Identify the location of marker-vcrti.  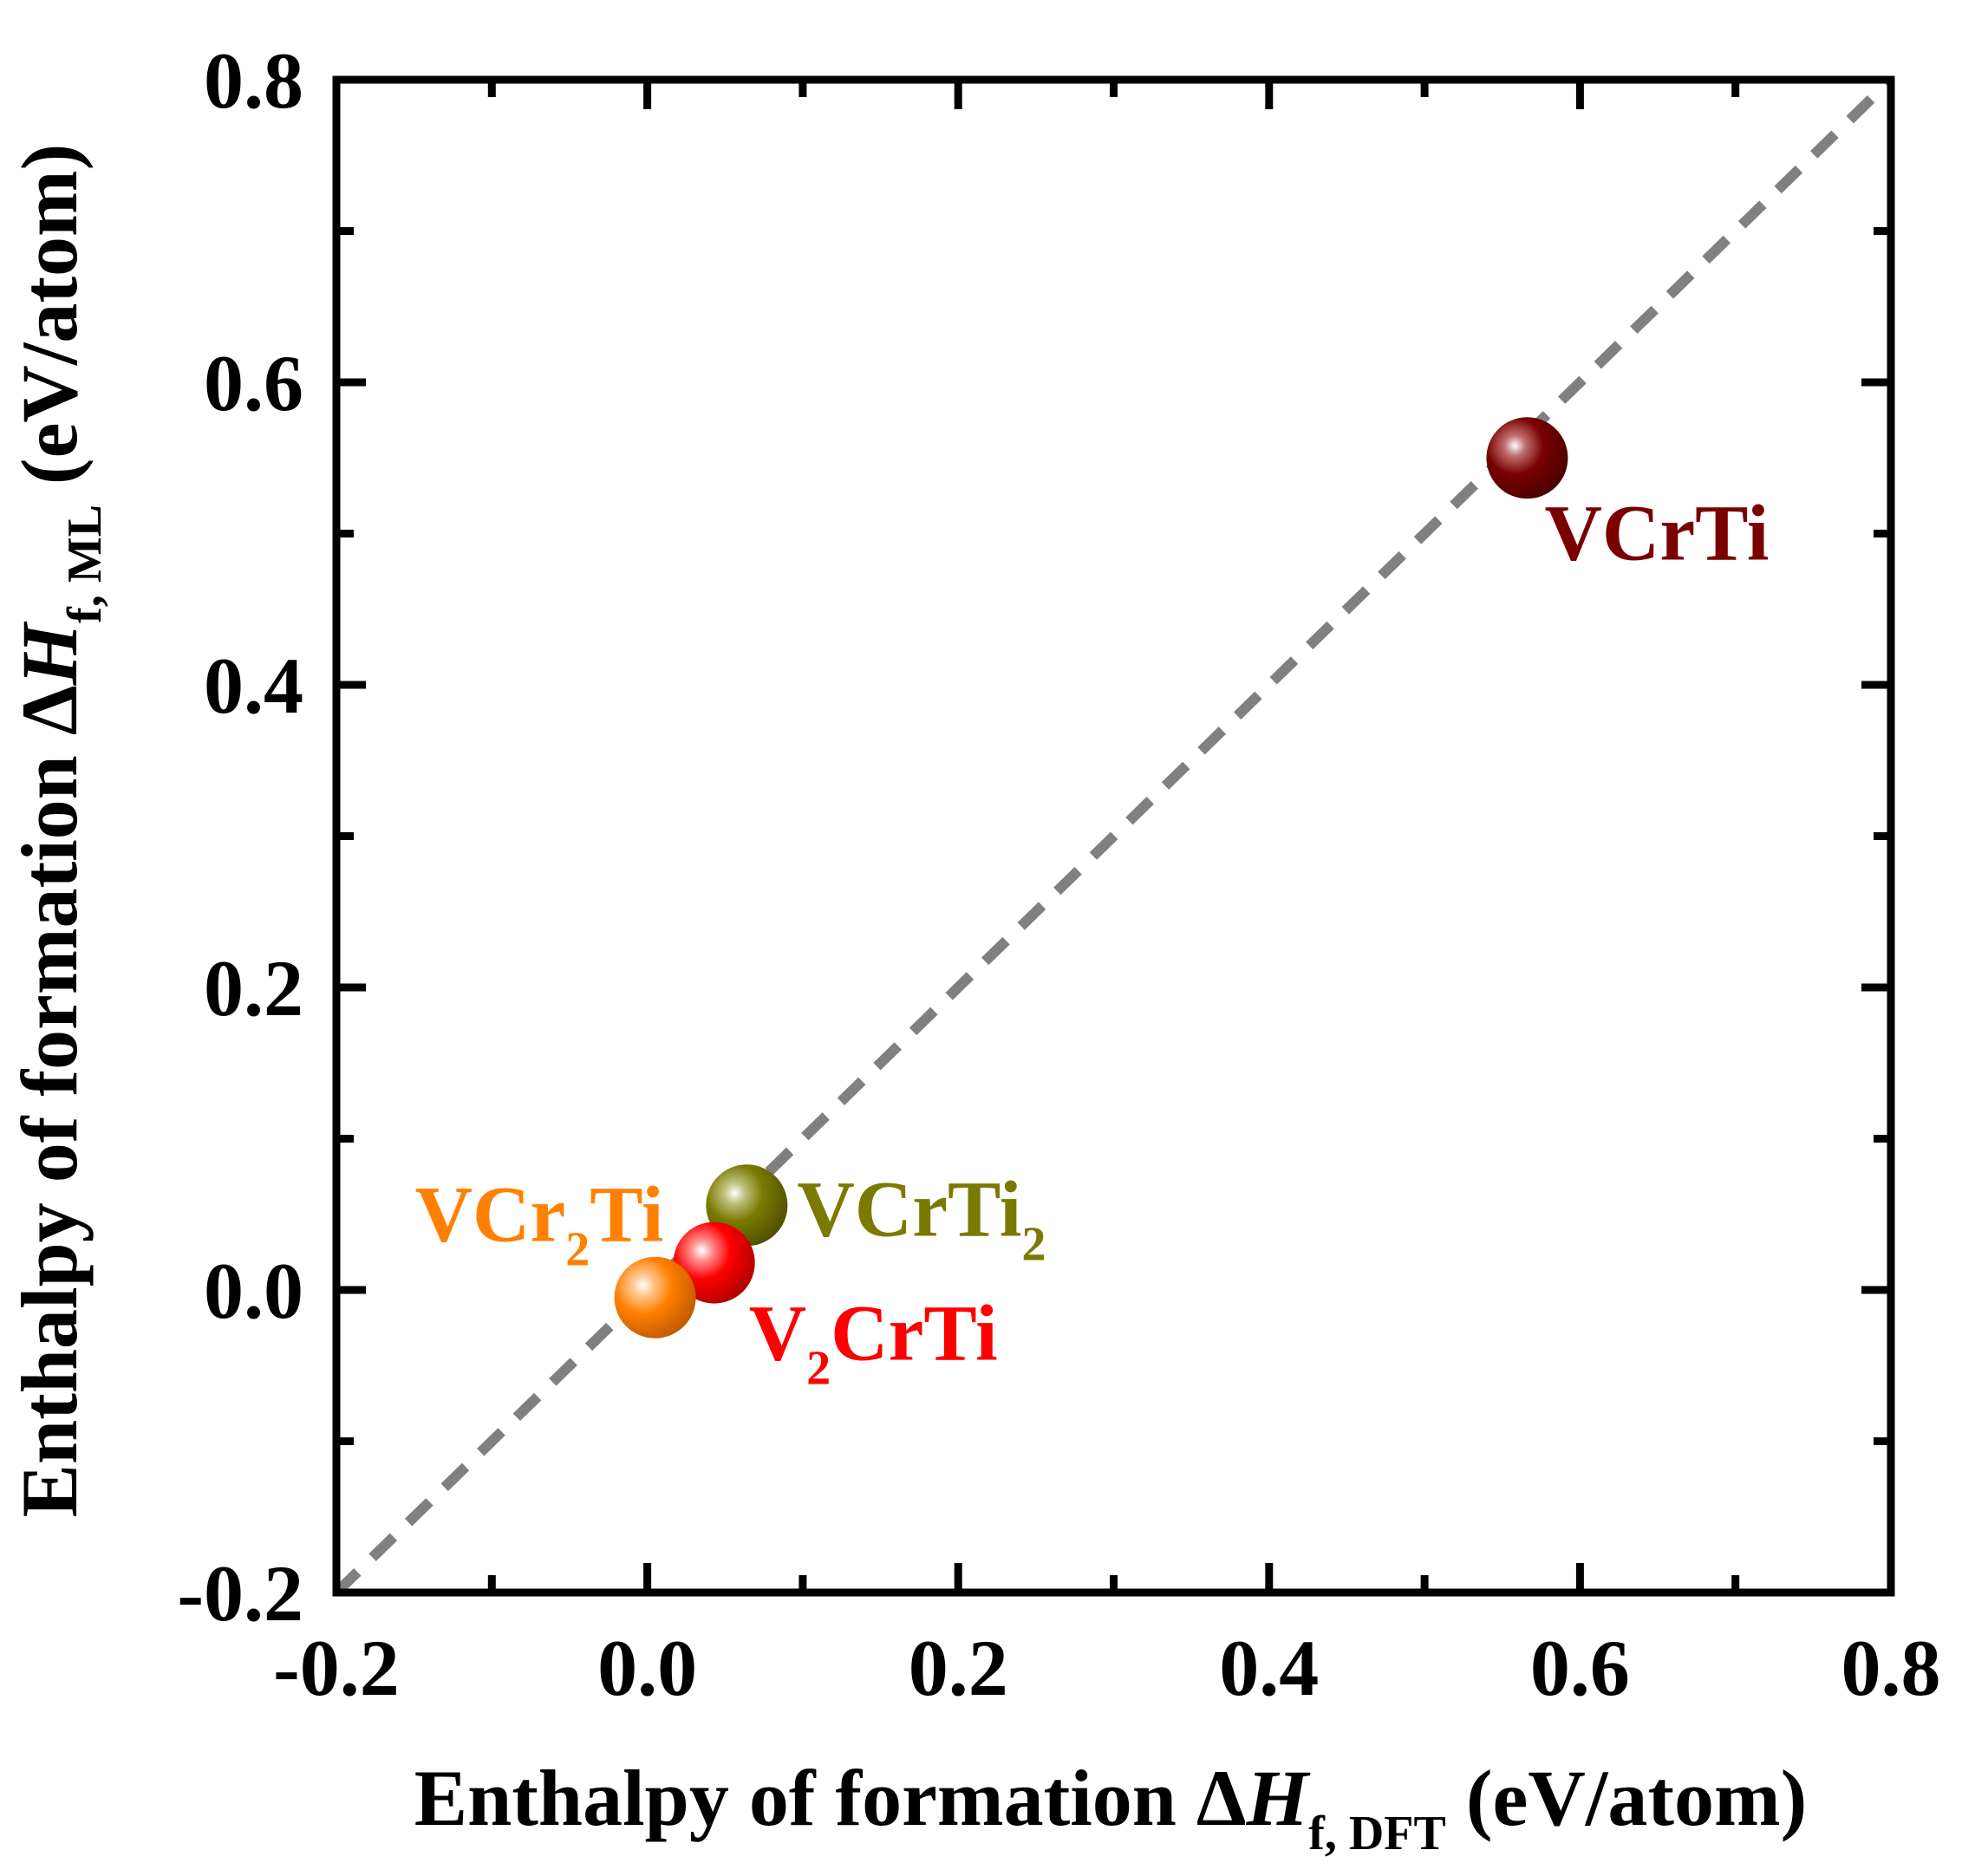
(1527, 458).